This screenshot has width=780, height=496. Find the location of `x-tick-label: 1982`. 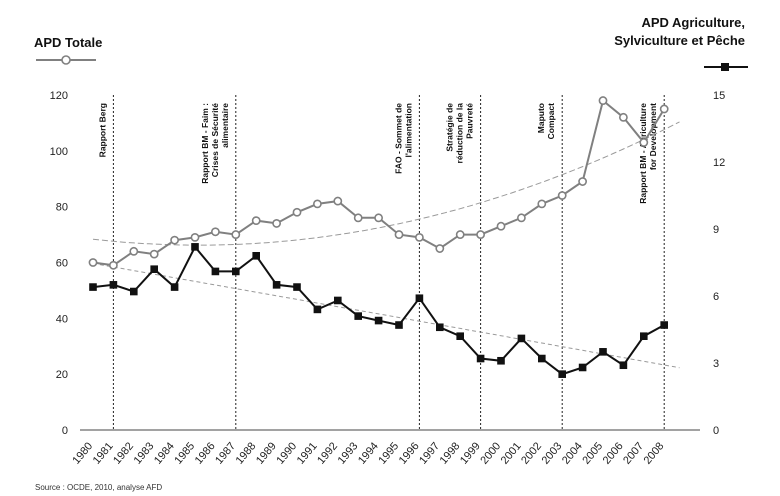

x-tick-label: 1982 is located at coordinates (123, 453).